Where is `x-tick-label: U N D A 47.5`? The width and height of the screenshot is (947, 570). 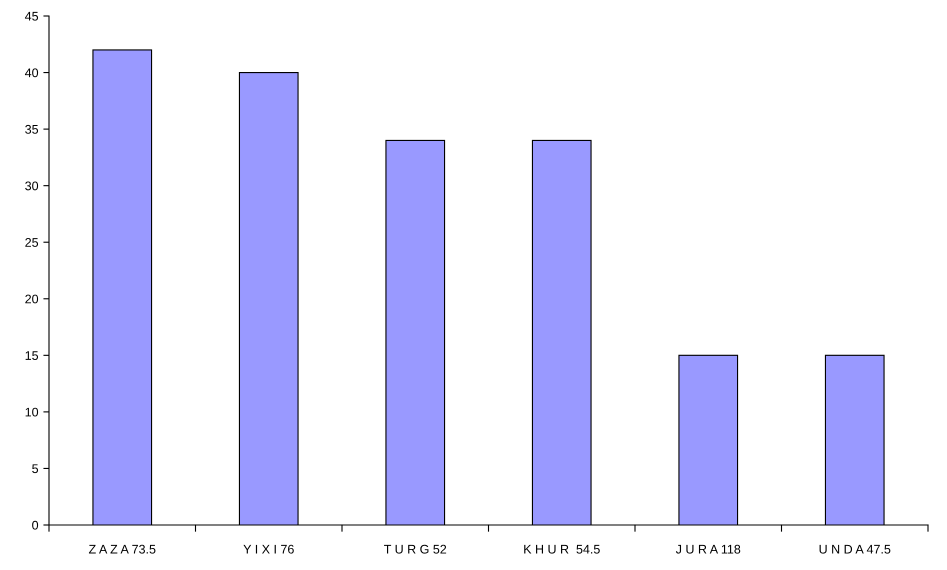
x-tick-label: U N D A 47.5 is located at coordinates (855, 549).